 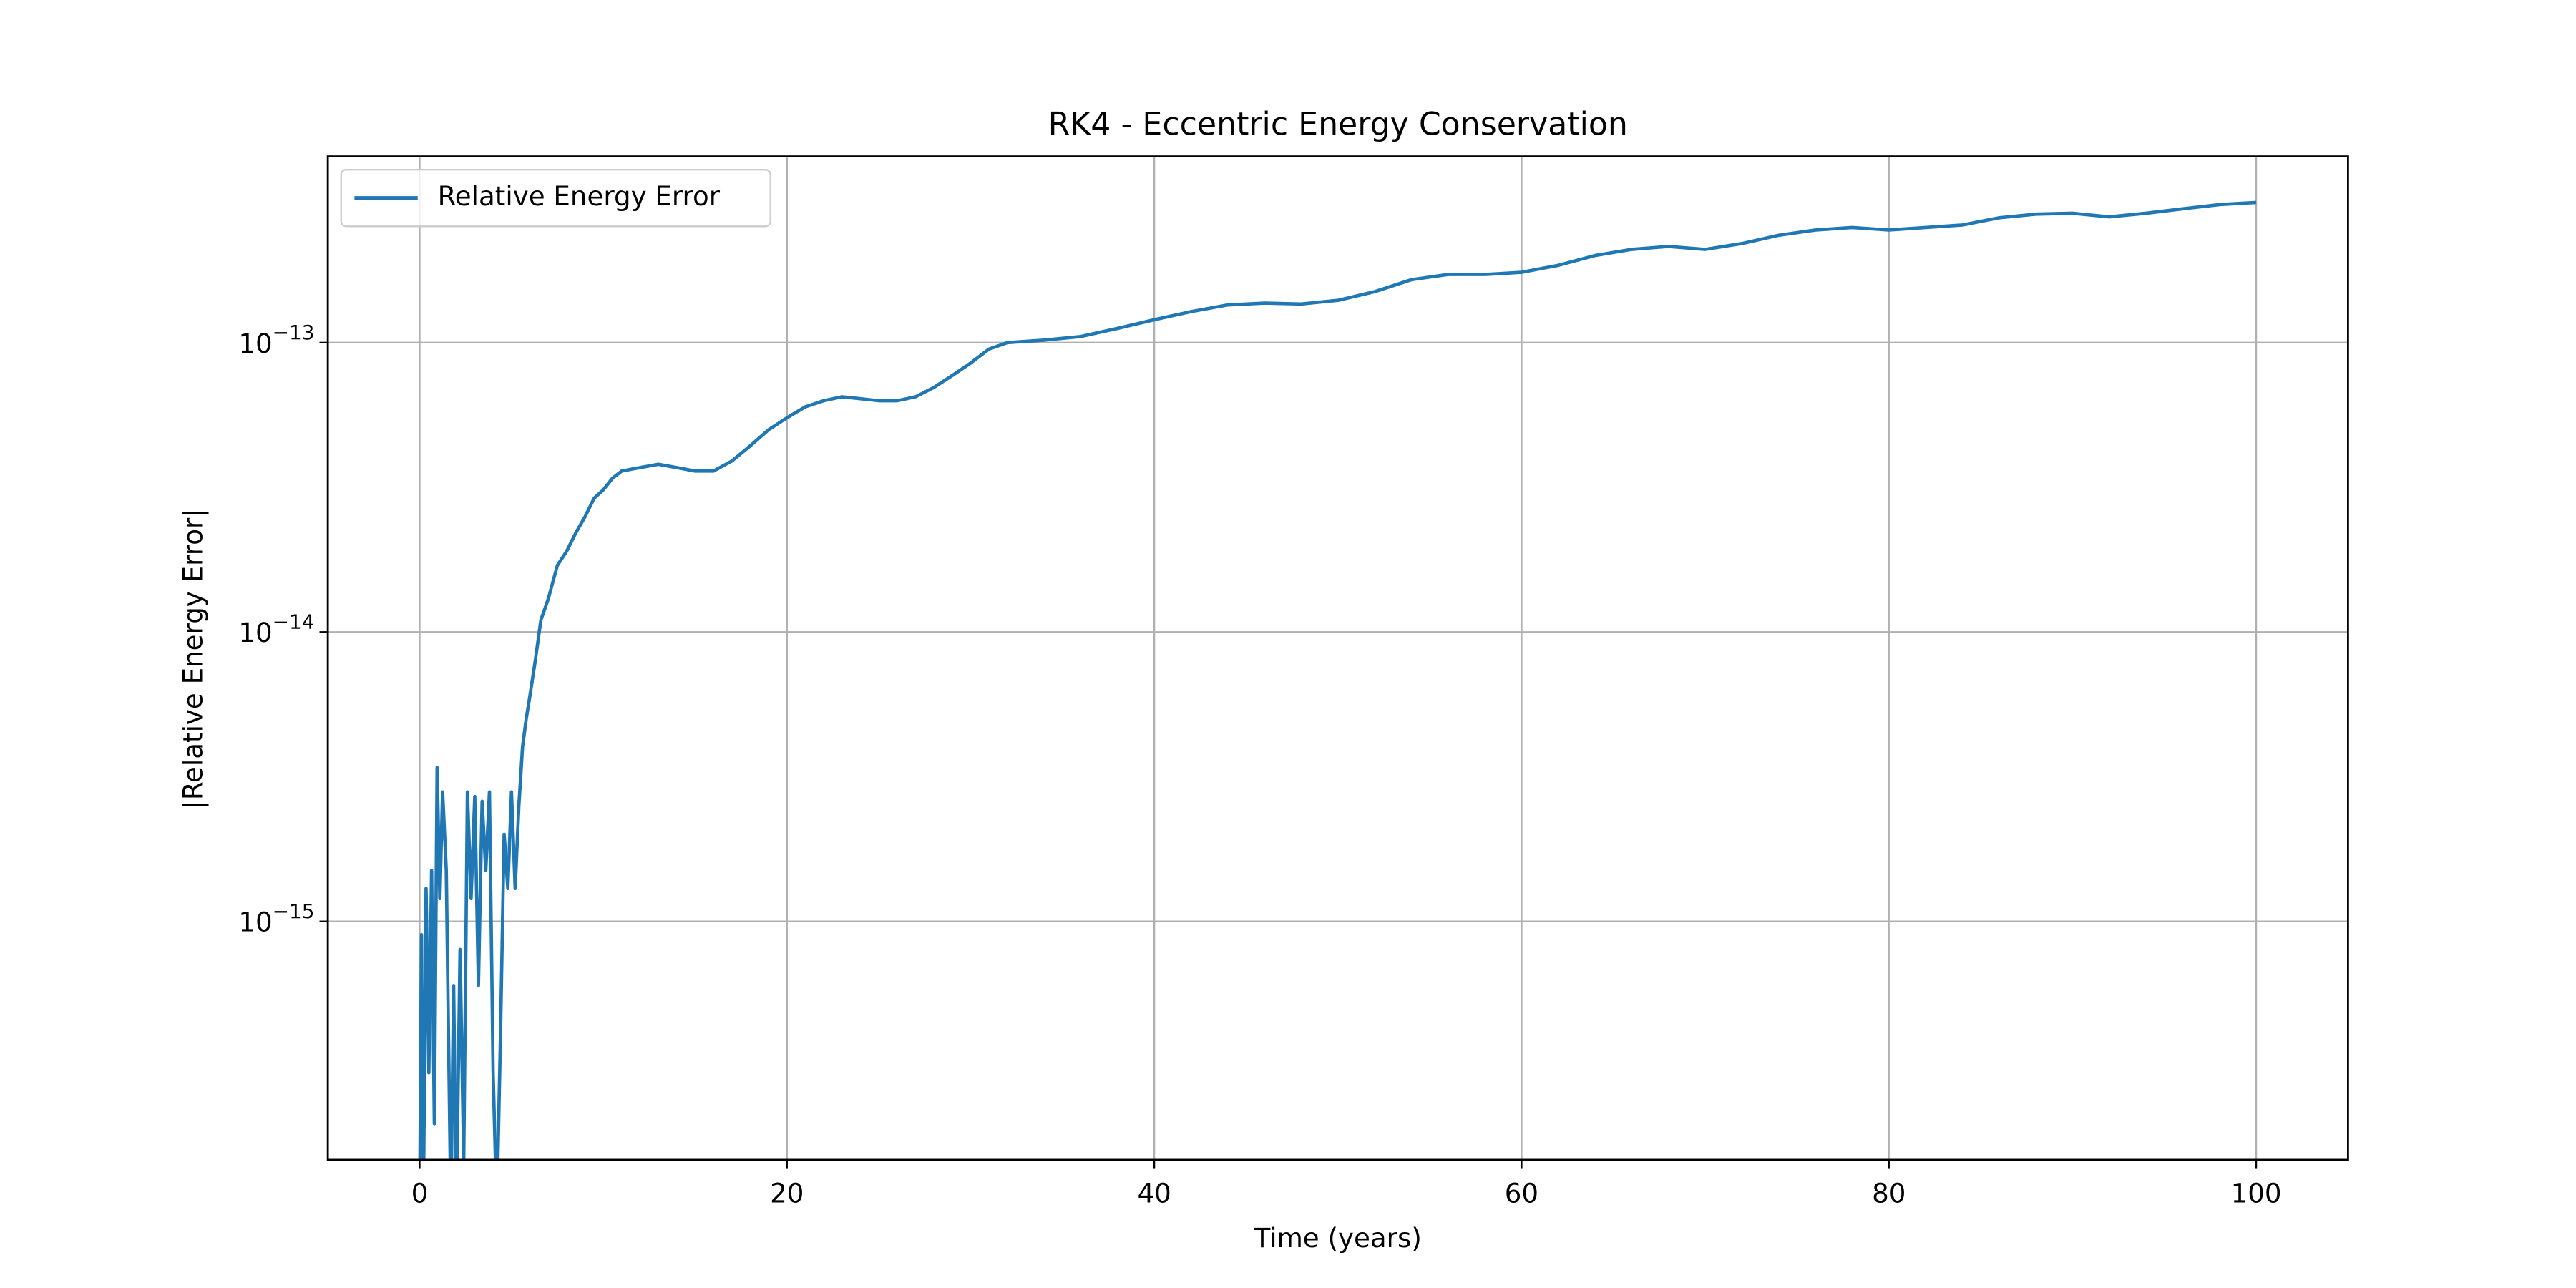 I want to click on x-tick-label: 40, so click(x=1154, y=1193).